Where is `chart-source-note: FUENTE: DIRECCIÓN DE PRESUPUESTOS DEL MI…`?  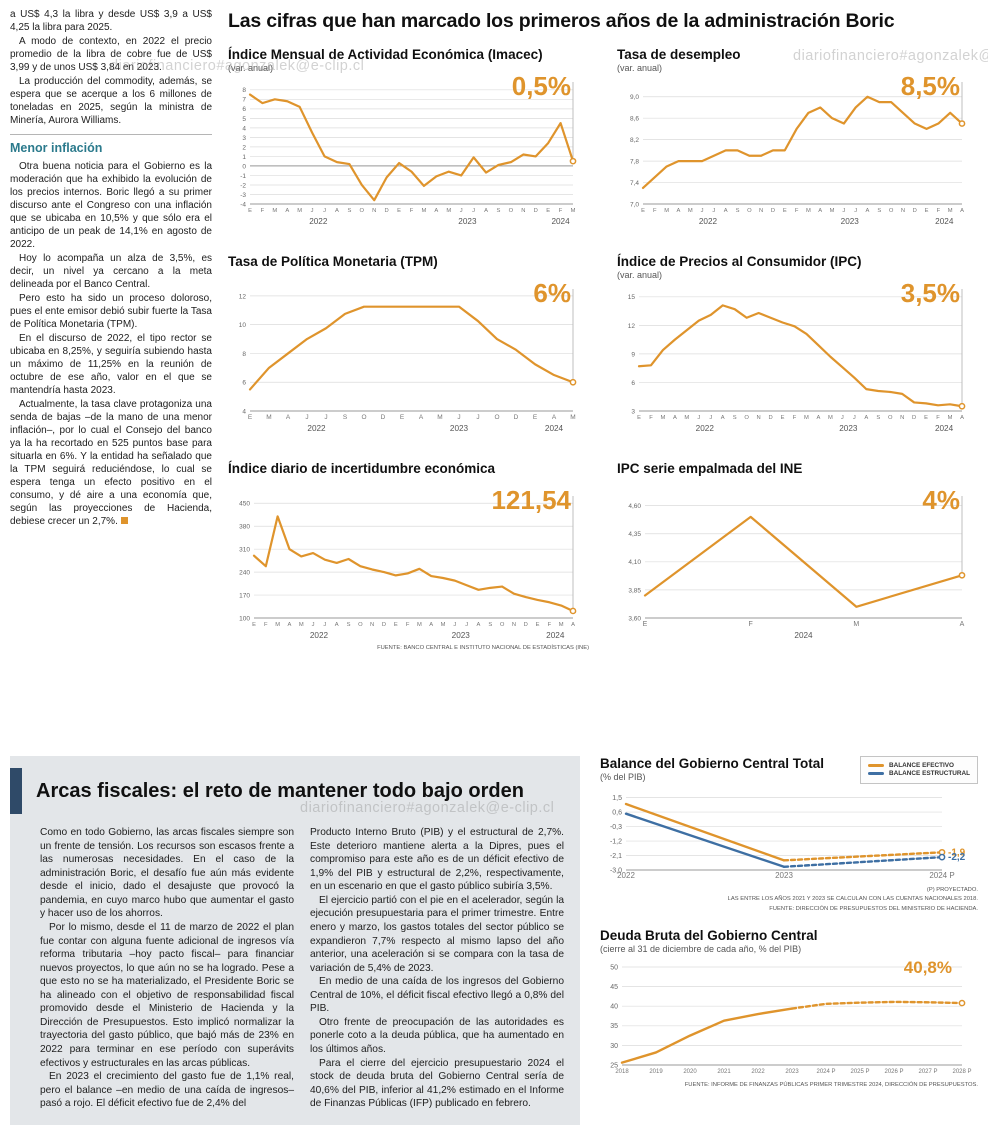 chart-source-note: FUENTE: DIRECCIÓN DE PRESUPUESTOS DEL MI… is located at coordinates (873, 908).